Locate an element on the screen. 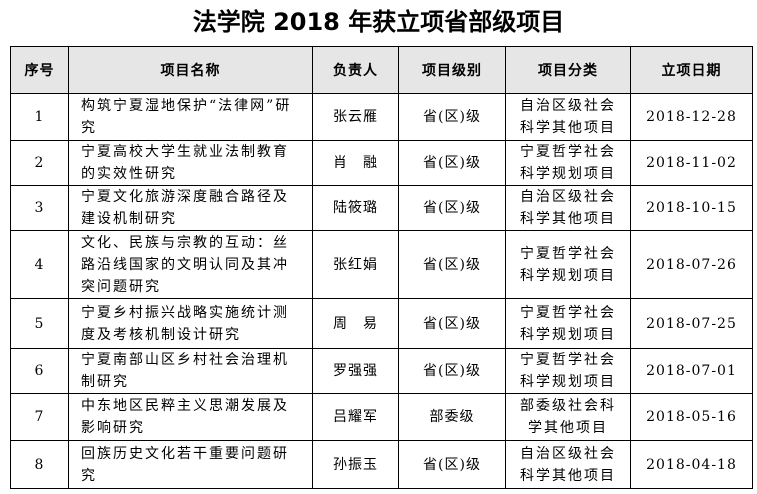  approval-date: 2018-07-25 is located at coordinates (691, 323).